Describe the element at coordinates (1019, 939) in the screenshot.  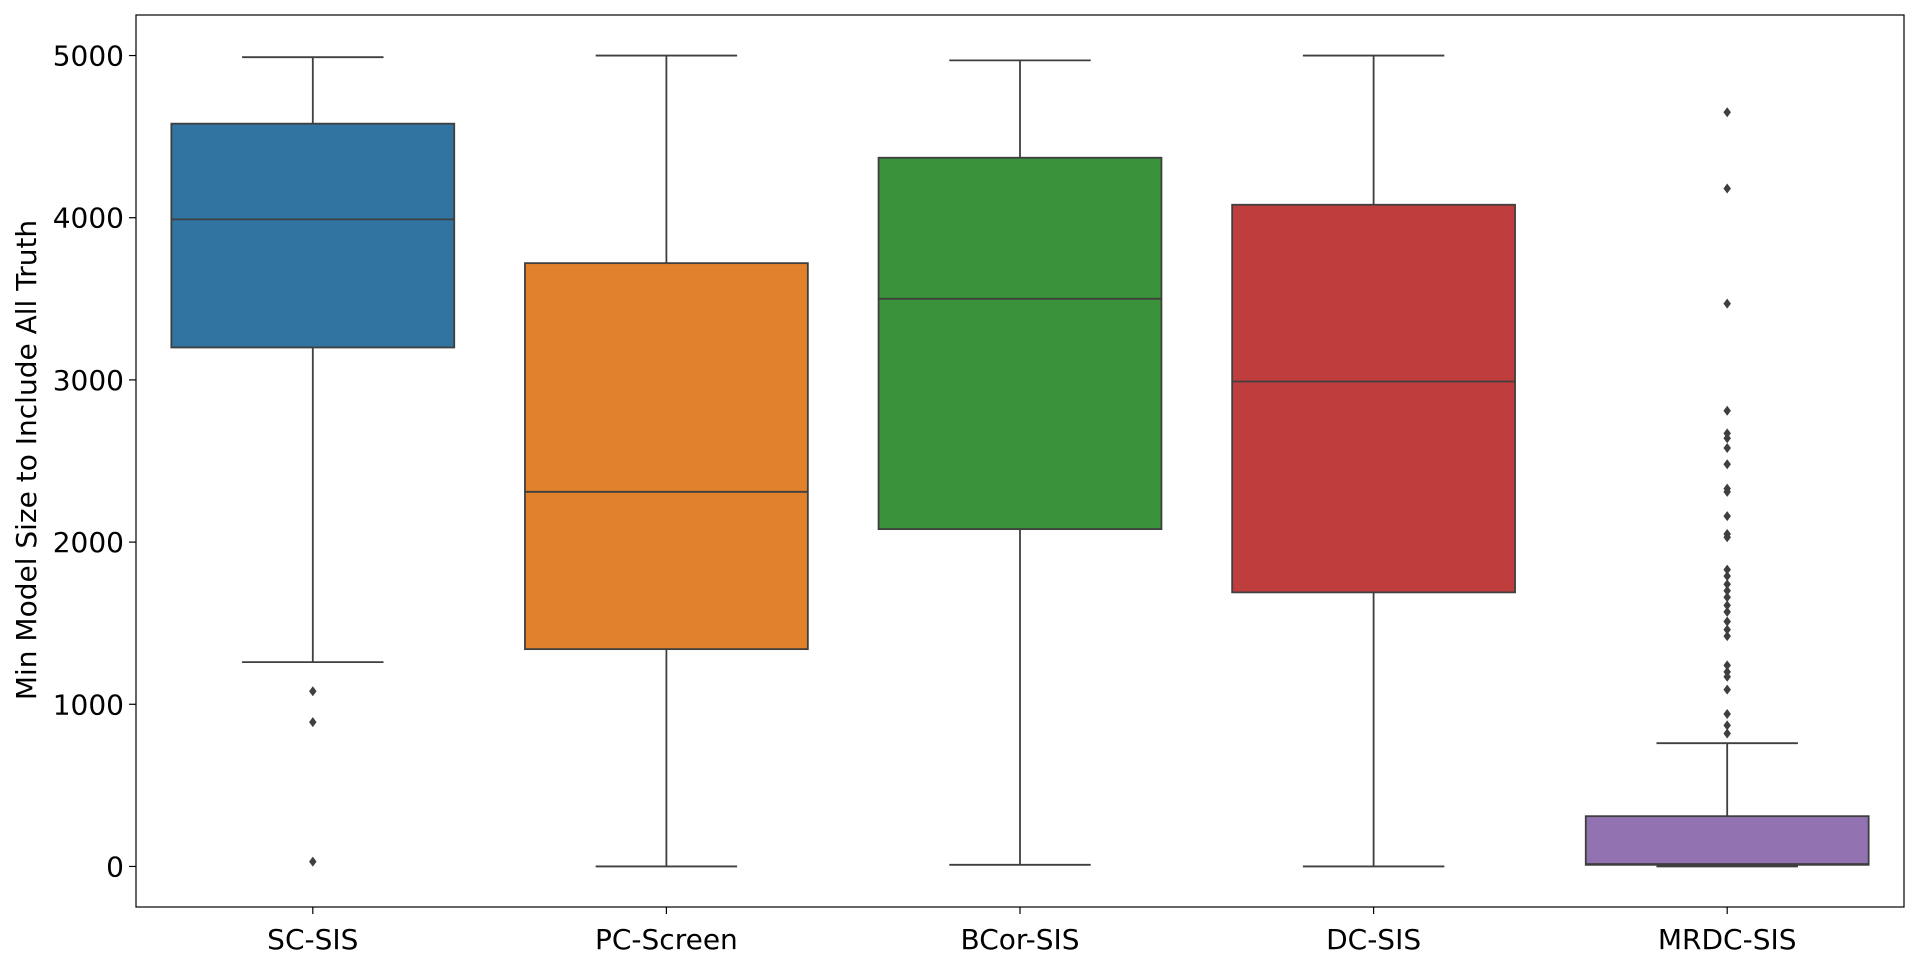
I see `x-tick-label: BCor-SIS` at that location.